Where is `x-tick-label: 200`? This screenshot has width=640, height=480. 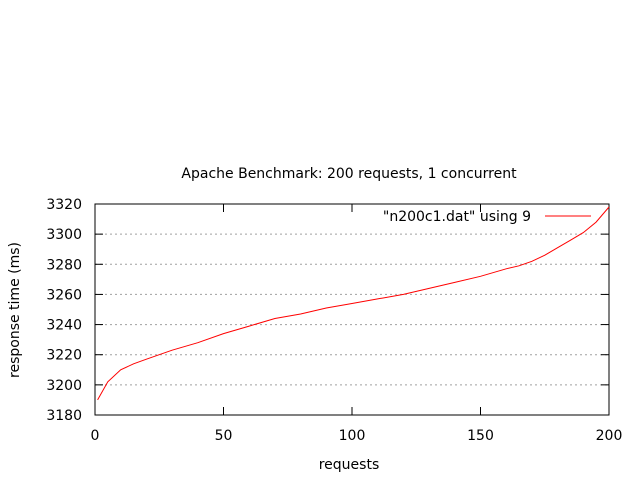
x-tick-label: 200 is located at coordinates (609, 436).